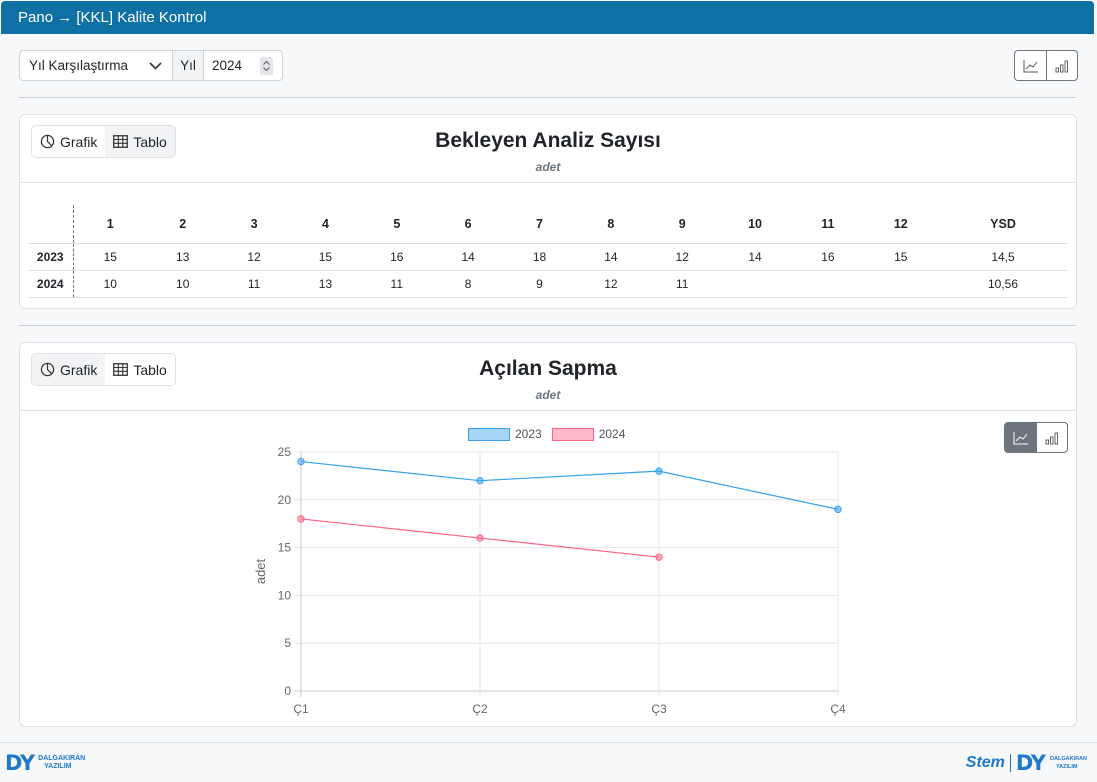 The height and width of the screenshot is (782, 1097). Describe the element at coordinates (612, 434) in the screenshot. I see `legend-label: 2024` at that location.